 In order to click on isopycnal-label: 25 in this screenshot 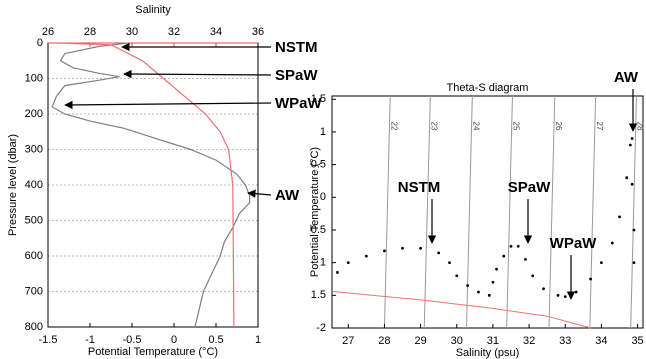, I will do `click(516, 126)`.